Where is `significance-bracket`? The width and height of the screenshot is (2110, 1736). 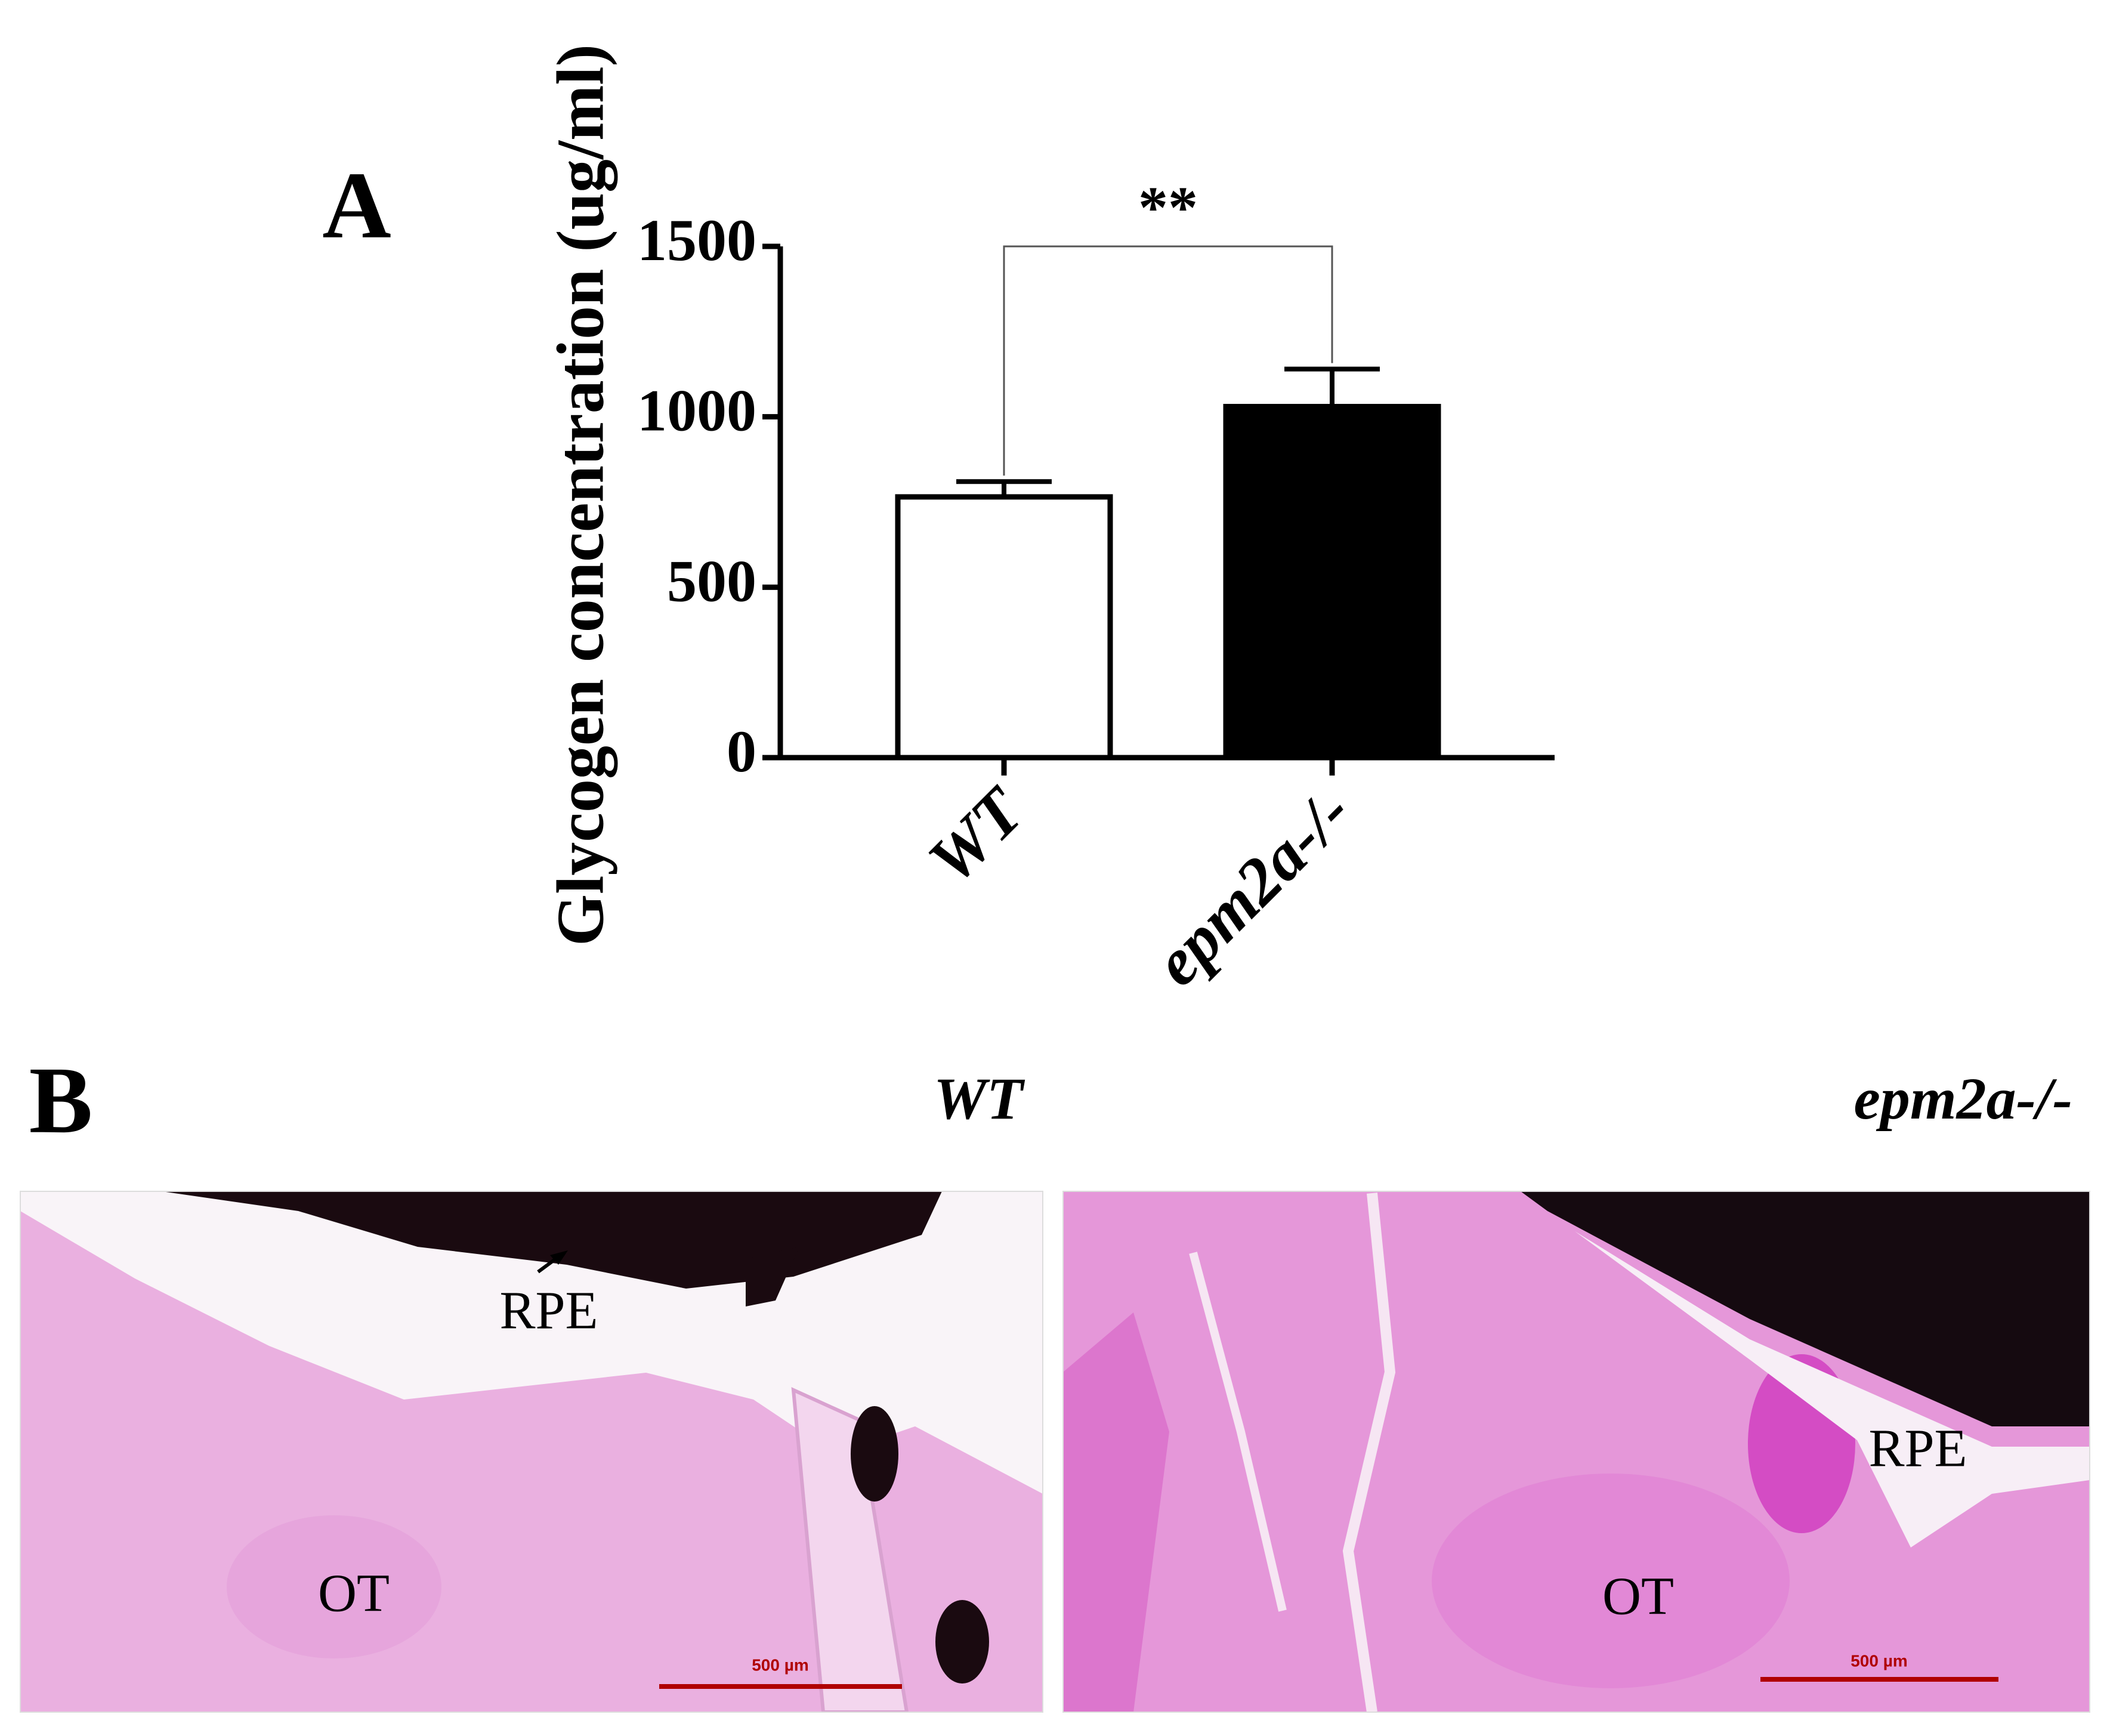
significance-bracket is located at coordinates (1168, 361).